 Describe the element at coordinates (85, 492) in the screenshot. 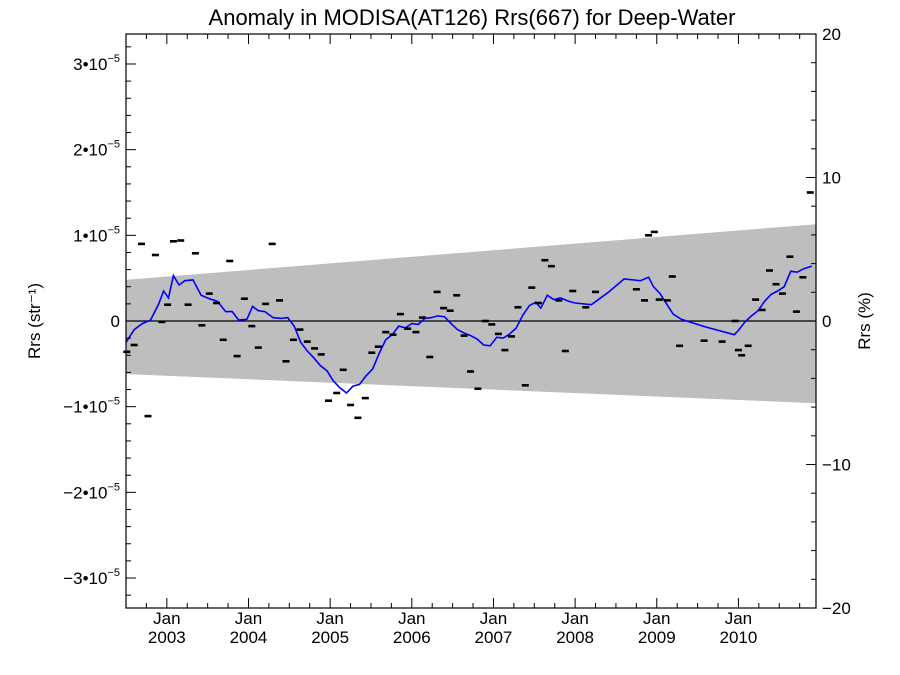

I see `left-tick-mantissa: −2•10` at that location.